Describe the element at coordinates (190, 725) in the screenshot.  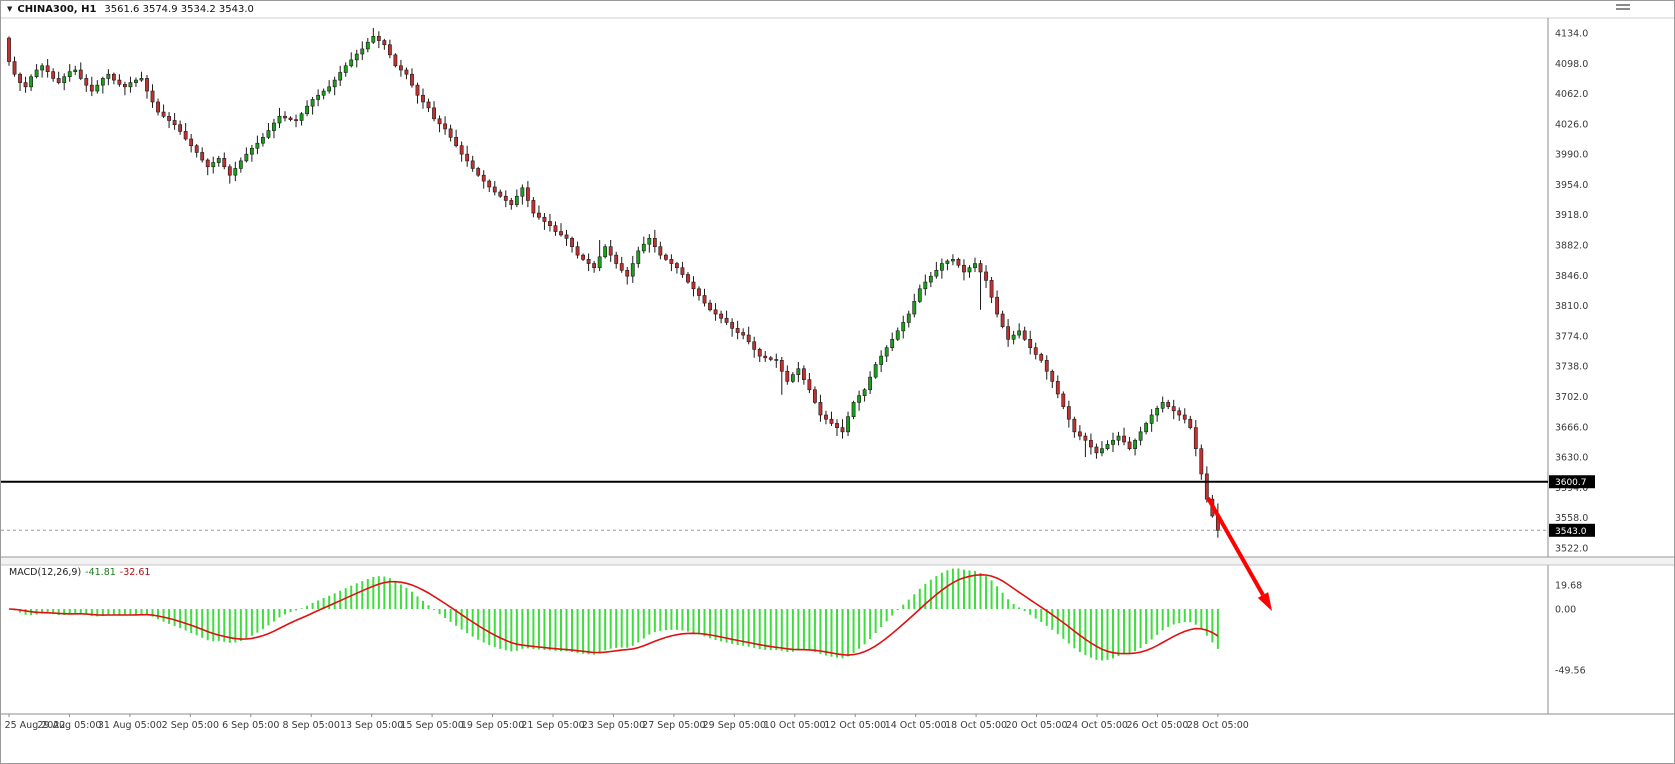
I see `time-tick-label: 2 Sep 05:00` at that location.